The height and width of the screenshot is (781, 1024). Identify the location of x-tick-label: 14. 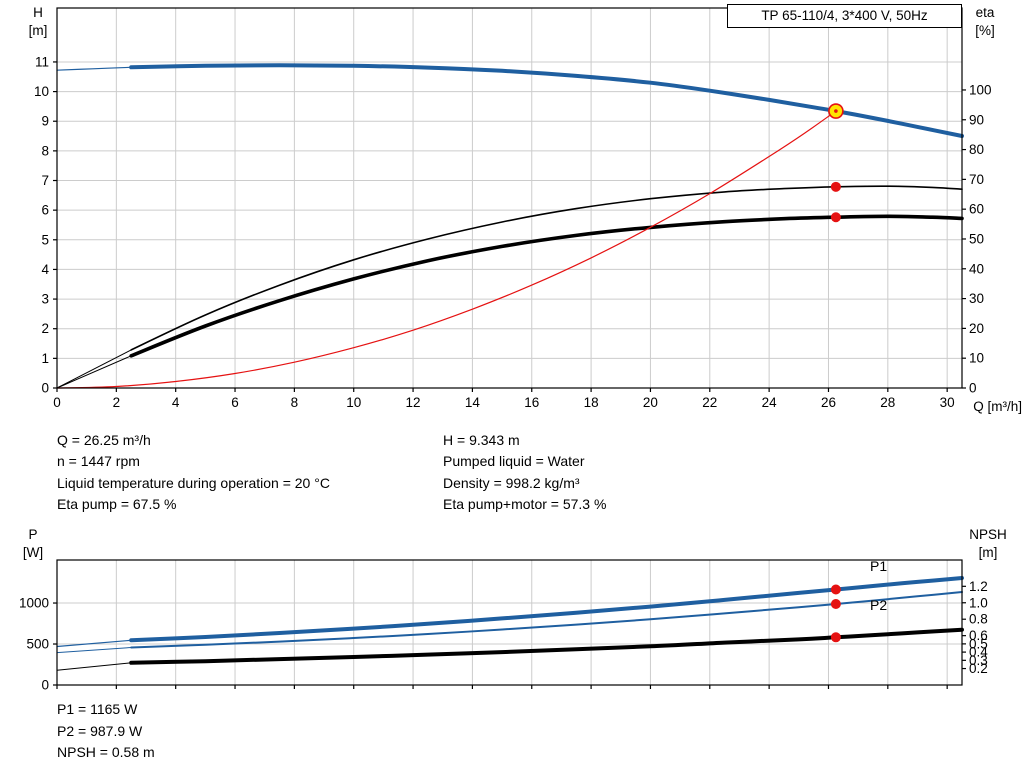
(473, 402).